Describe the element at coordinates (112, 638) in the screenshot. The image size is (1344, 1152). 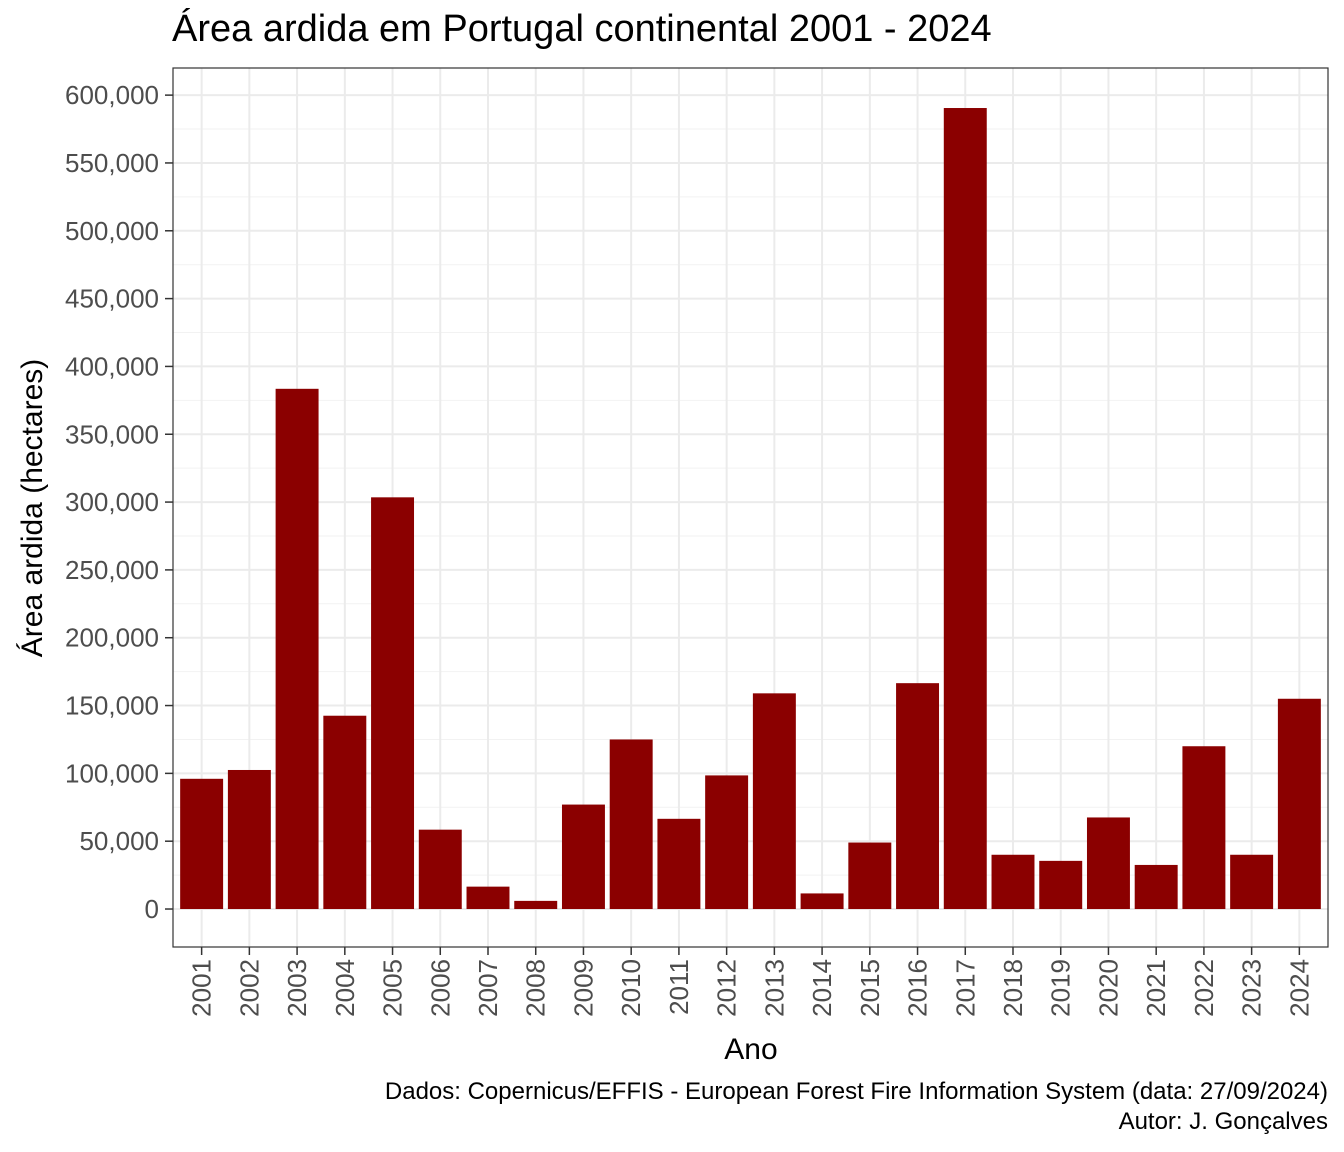
I see `y-tick-label: 200,000` at that location.